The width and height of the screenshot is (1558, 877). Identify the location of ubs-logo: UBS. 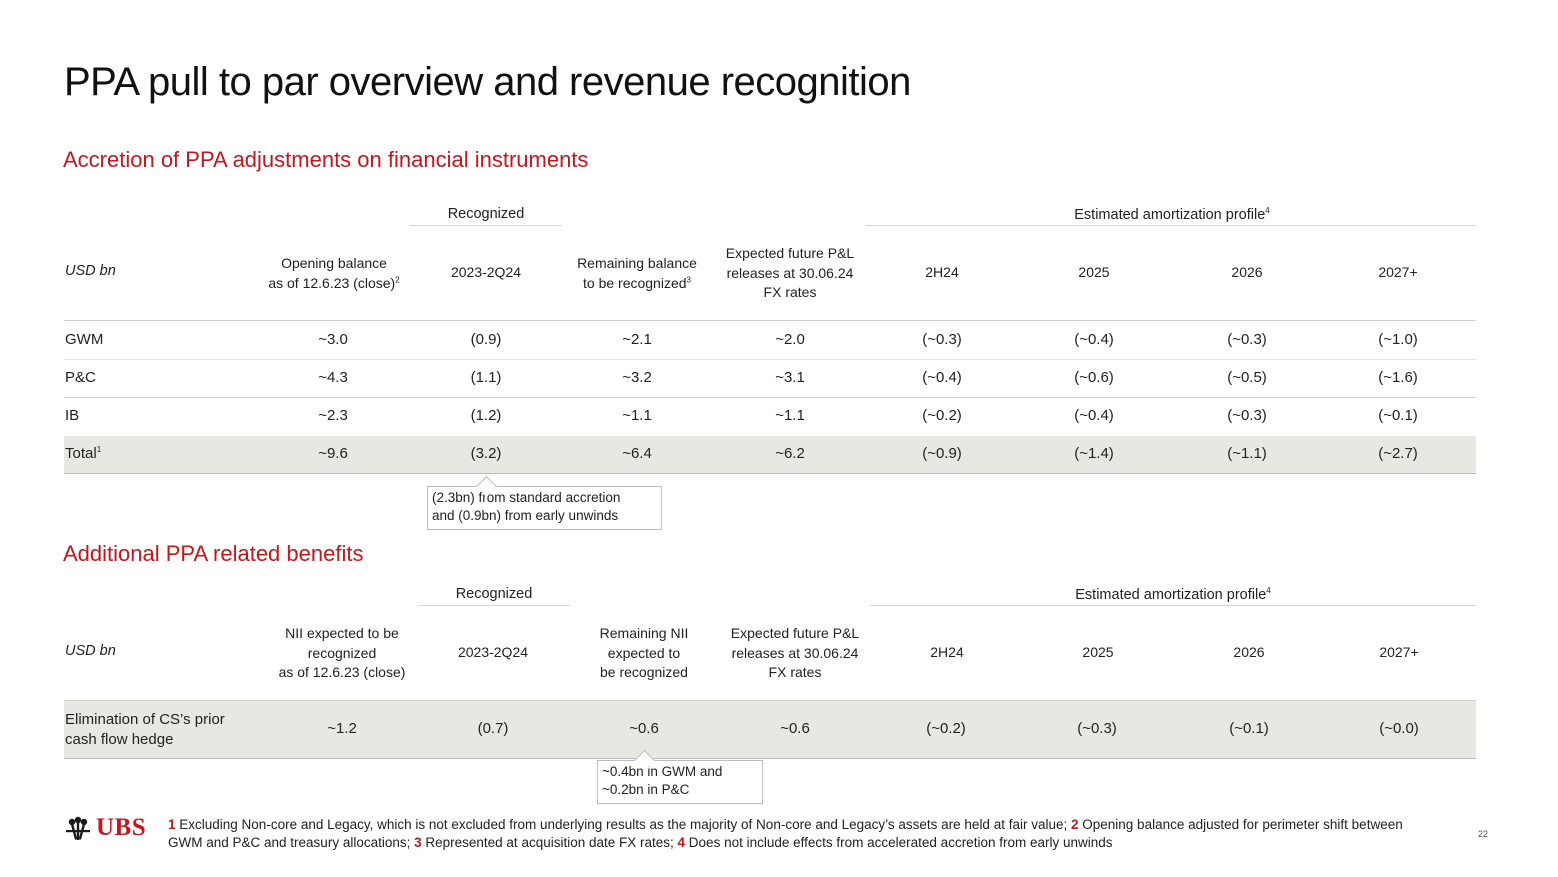
(109, 829).